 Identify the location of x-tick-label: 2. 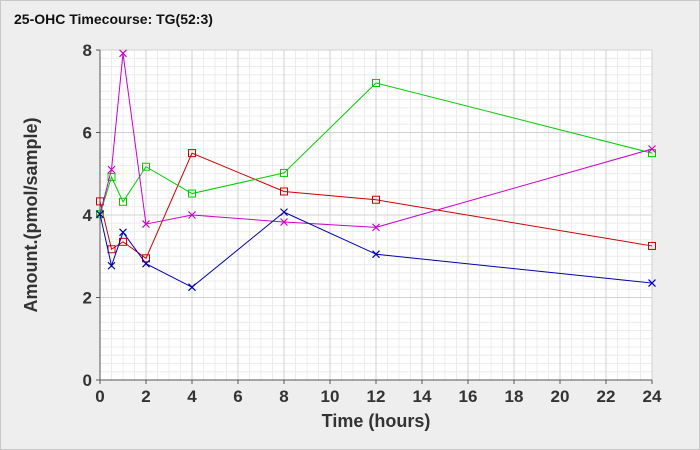
(145, 396).